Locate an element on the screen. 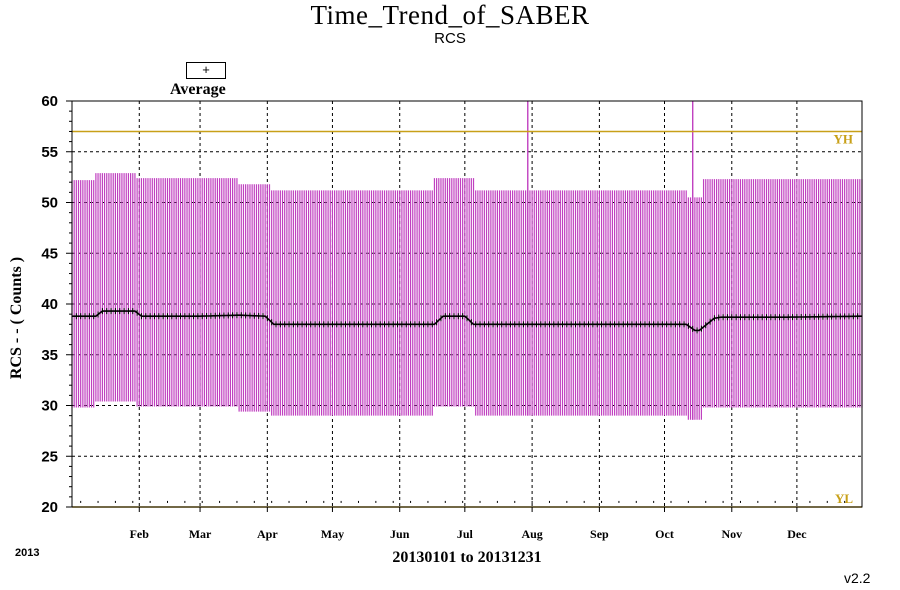 This screenshot has height=590, width=900. chart-subtitle: RCS is located at coordinates (450, 38).